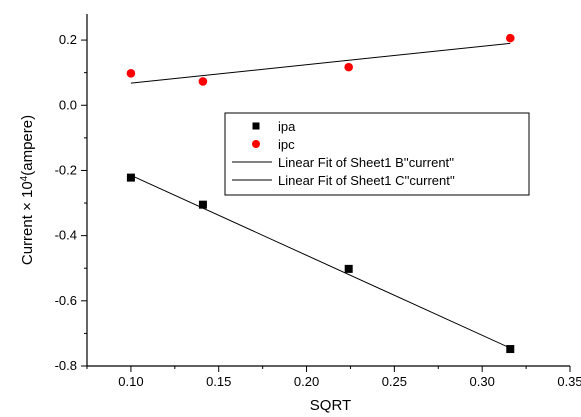 Image resolution: width=581 pixels, height=417 pixels. What do you see at coordinates (287, 126) in the screenshot?
I see `legend-label-ipa: ipa` at bounding box center [287, 126].